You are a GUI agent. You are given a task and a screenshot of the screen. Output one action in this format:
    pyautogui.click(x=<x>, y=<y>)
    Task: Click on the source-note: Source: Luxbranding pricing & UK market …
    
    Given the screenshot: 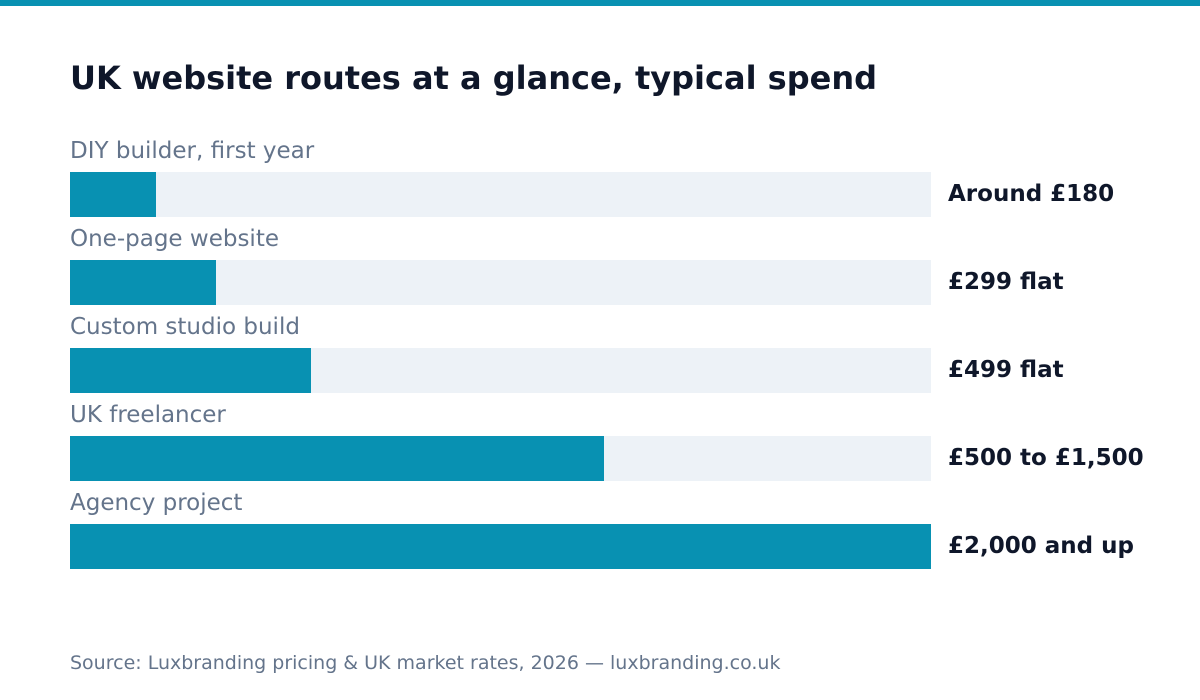 What is the action you would take?
    pyautogui.click(x=425, y=663)
    